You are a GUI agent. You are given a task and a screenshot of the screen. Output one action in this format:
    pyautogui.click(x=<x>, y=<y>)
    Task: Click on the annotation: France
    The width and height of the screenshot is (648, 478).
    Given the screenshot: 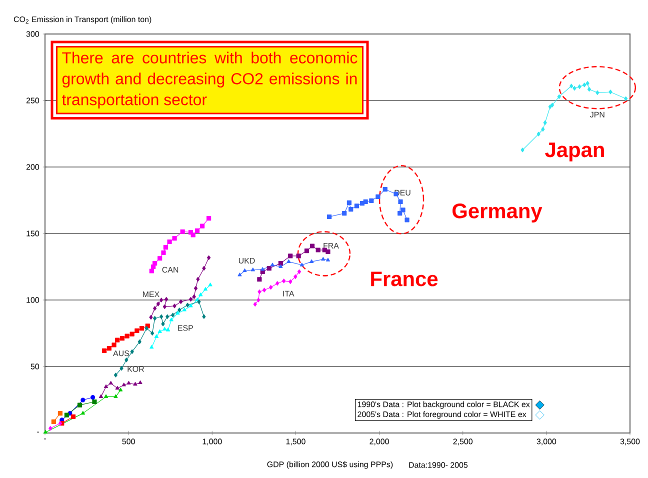 What is the action you would take?
    pyautogui.click(x=404, y=279)
    